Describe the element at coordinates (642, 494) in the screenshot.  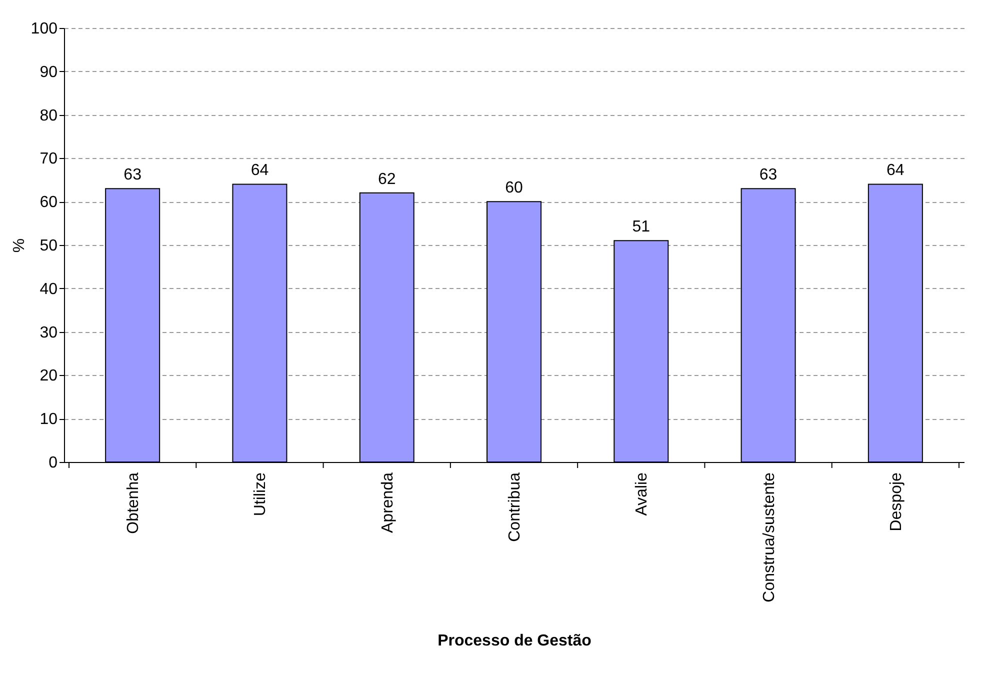
I see `x-tick-label: Avalie` at that location.